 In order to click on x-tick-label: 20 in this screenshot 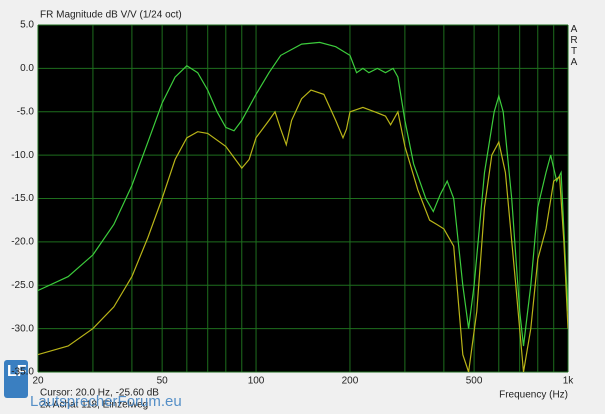, I will do `click(38, 381)`.